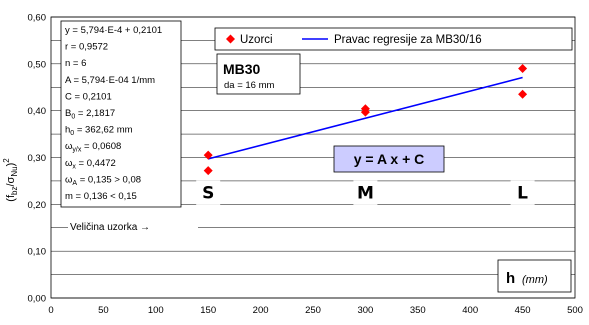  Describe the element at coordinates (113, 30) in the screenshot. I see `stat-line: y = 5,794·E-4 + 0,2101` at that location.